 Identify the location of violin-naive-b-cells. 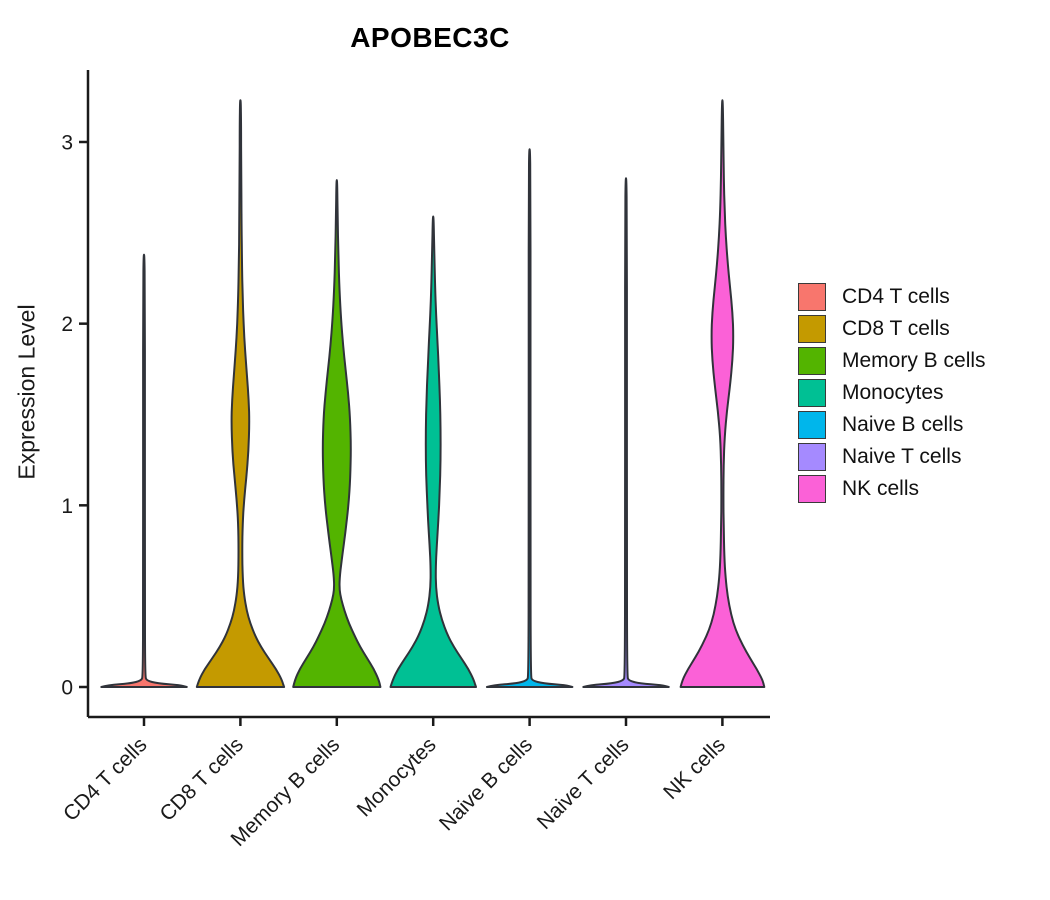
(529, 418).